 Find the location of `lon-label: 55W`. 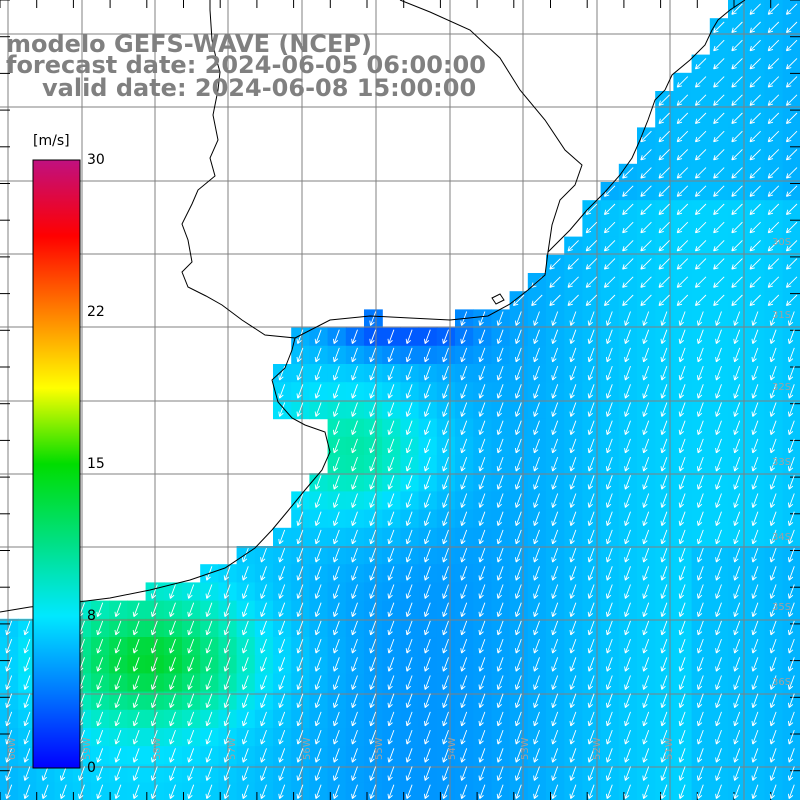

lon-label: 55W is located at coordinates (379, 748).